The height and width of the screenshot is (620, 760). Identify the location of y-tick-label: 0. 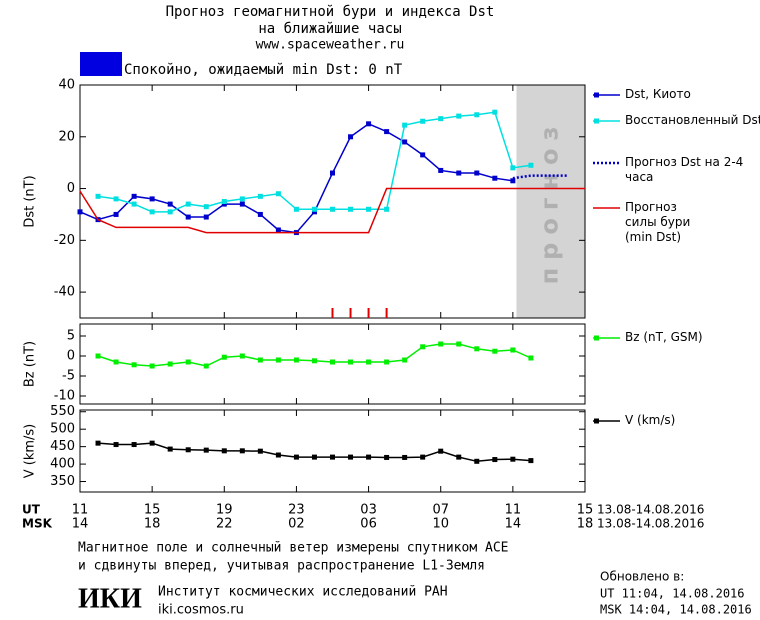
(71, 356).